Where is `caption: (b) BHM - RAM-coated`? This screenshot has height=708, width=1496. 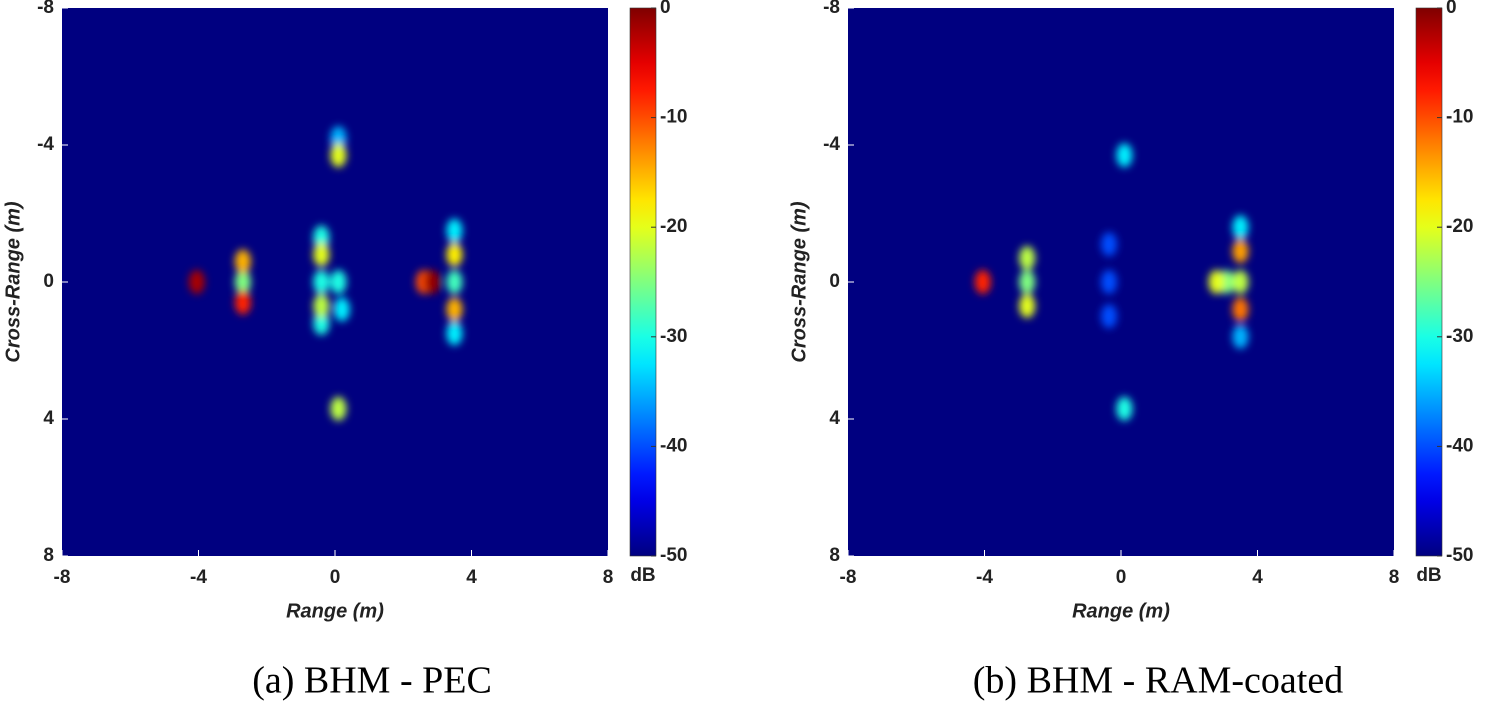
caption: (b) BHM - RAM-coated is located at coordinates (1158, 681).